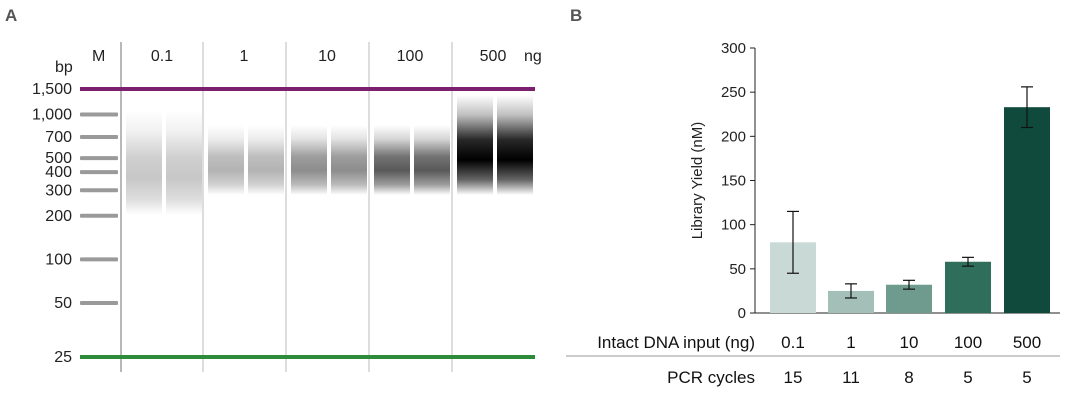 This screenshot has height=416, width=1080. What do you see at coordinates (98, 56) in the screenshot?
I see `marker-lane-label: M` at bounding box center [98, 56].